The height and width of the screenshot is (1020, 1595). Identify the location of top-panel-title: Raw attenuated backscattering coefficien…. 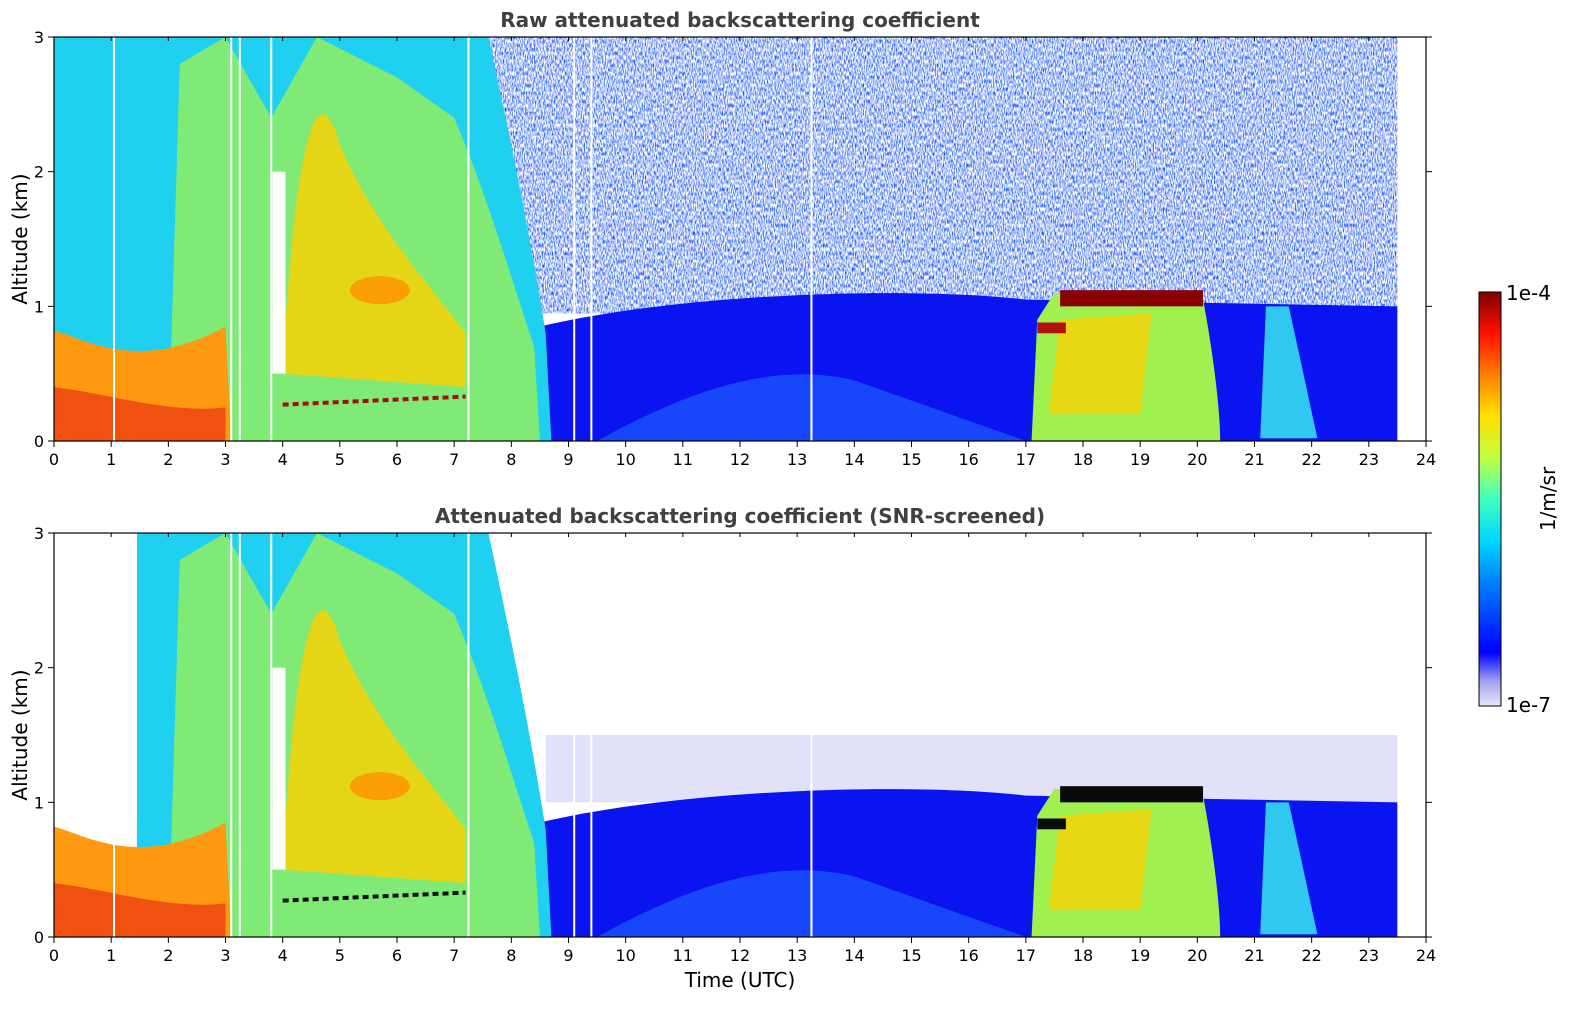
(740, 20).